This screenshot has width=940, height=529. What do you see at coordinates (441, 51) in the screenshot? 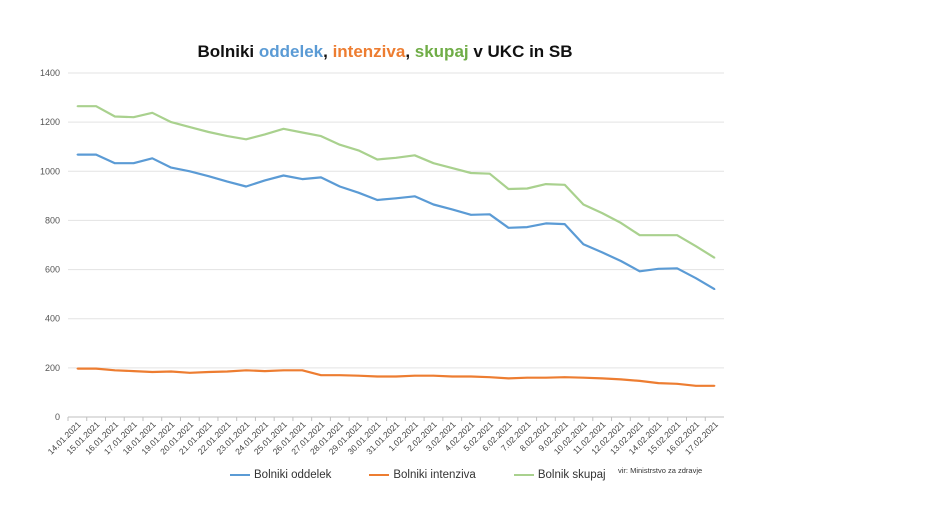
I see `title-skupaj: skupaj` at bounding box center [441, 51].